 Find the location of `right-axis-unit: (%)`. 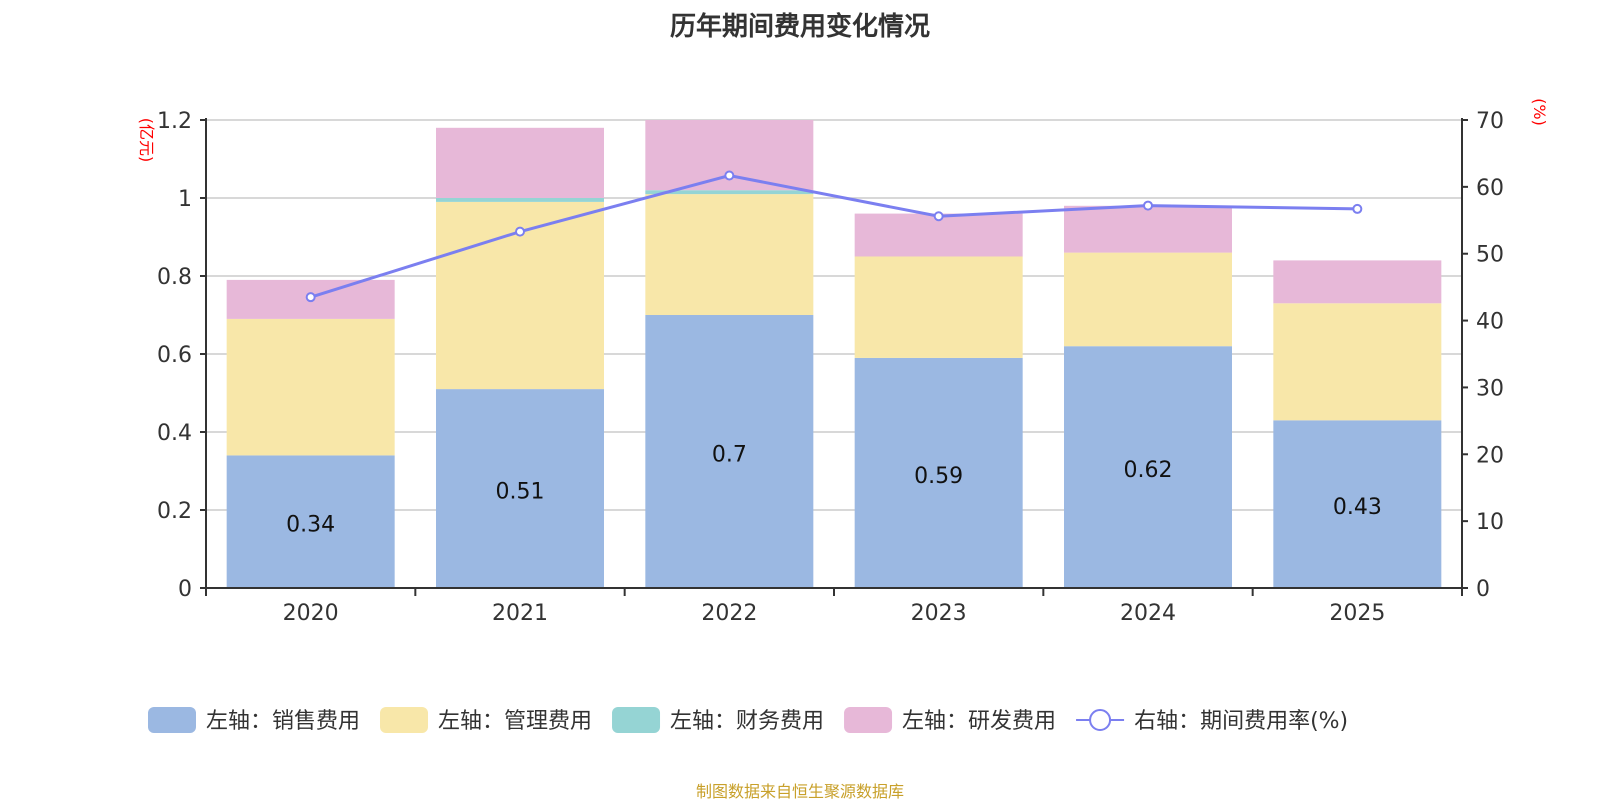

right-axis-unit: (%) is located at coordinates (1539, 112).